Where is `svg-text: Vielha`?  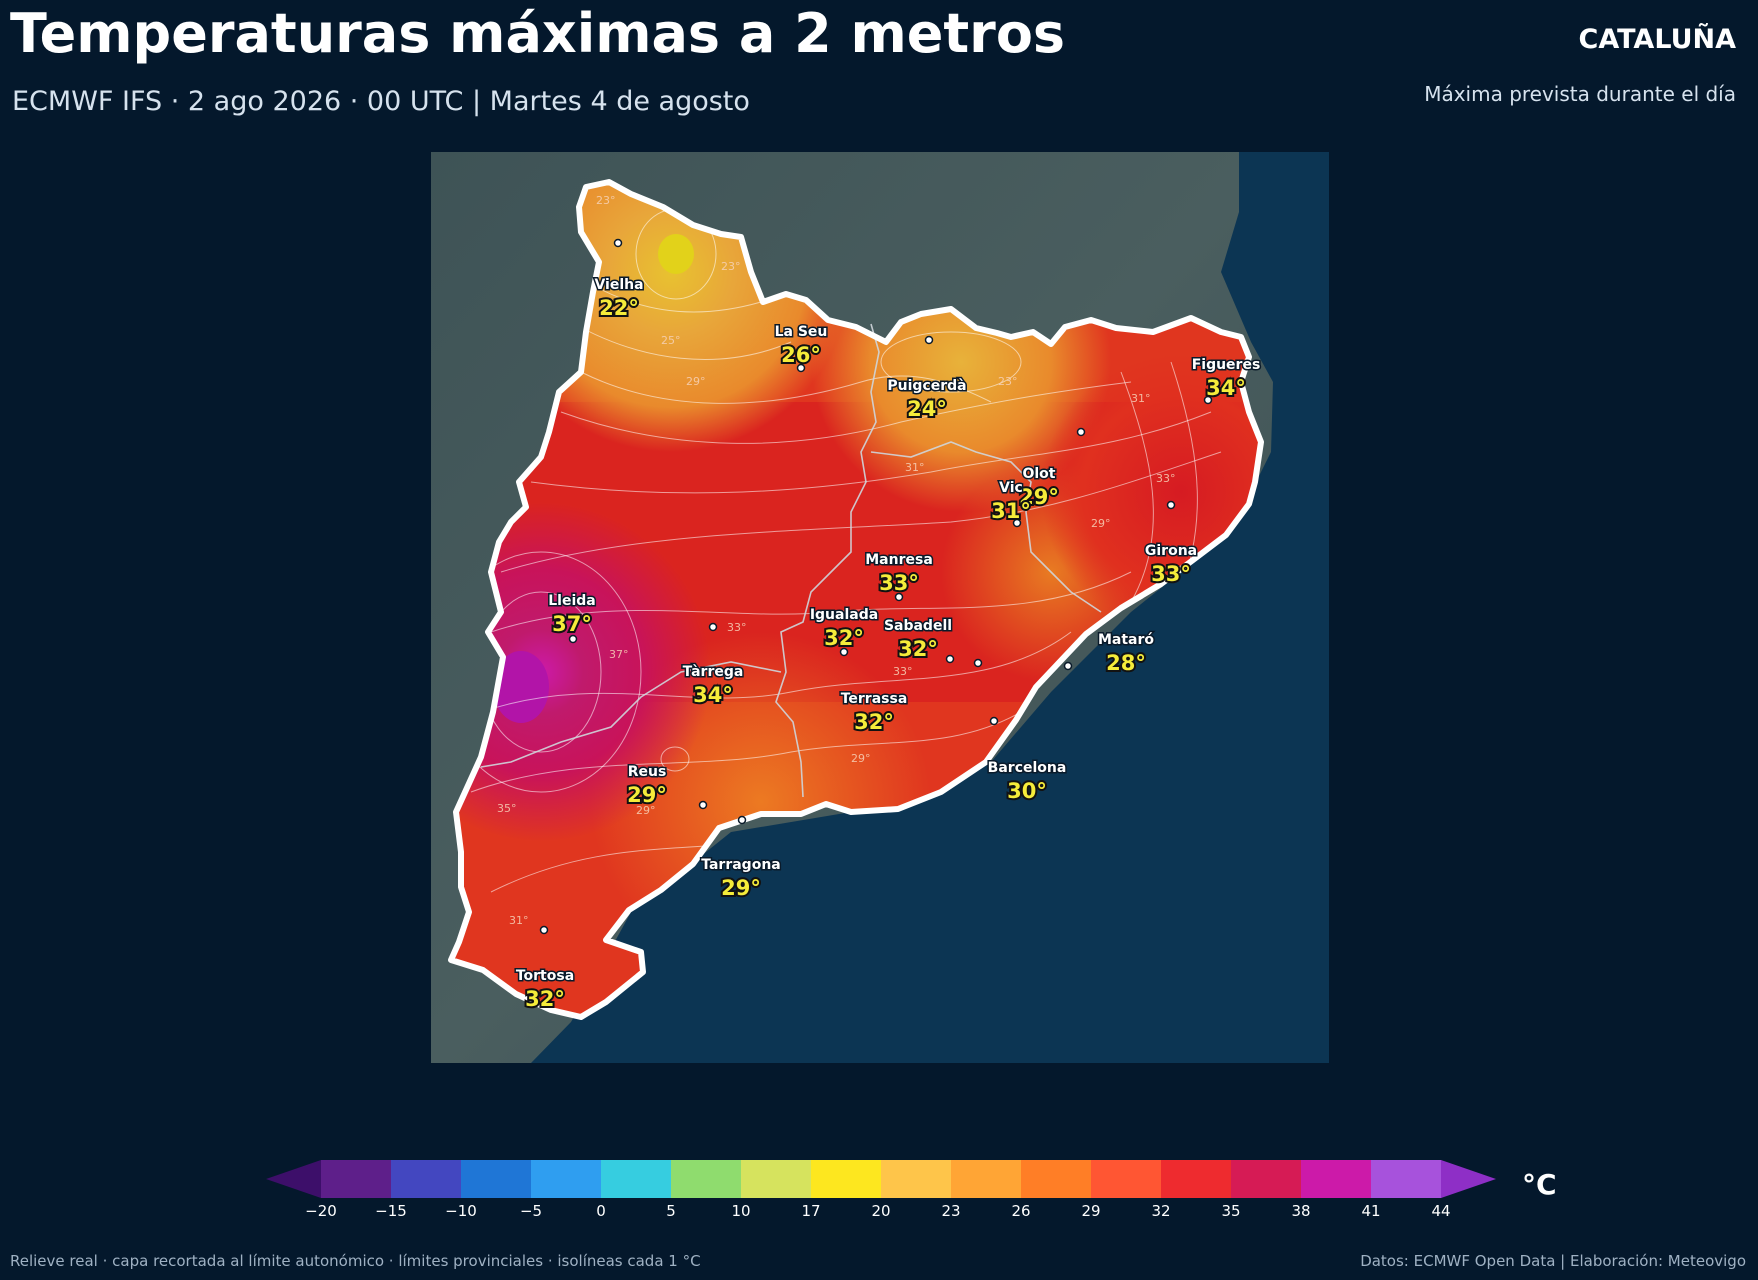 svg-text: Vielha is located at coordinates (618, 285).